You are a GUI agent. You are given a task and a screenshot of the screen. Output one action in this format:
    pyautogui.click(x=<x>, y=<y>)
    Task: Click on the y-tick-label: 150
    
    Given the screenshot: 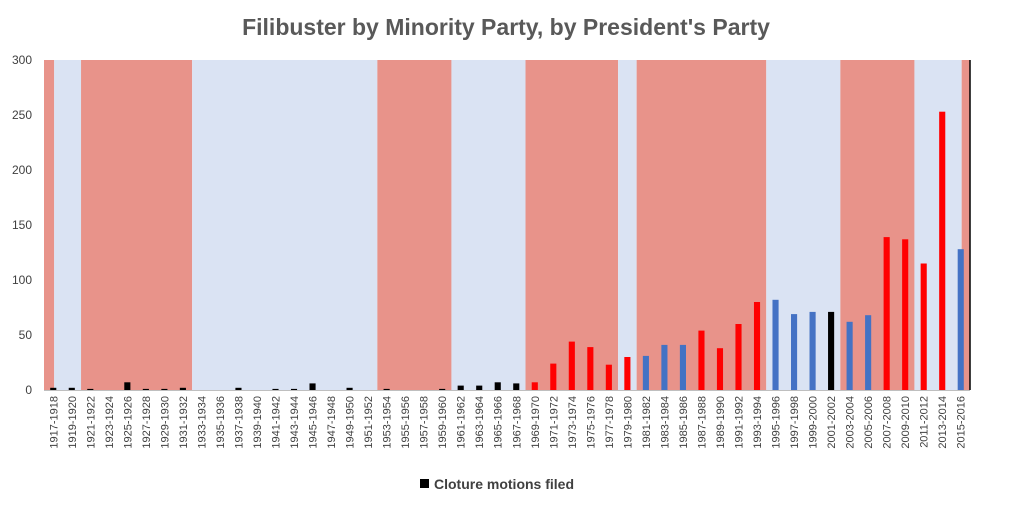 What is the action you would take?
    pyautogui.click(x=22, y=225)
    